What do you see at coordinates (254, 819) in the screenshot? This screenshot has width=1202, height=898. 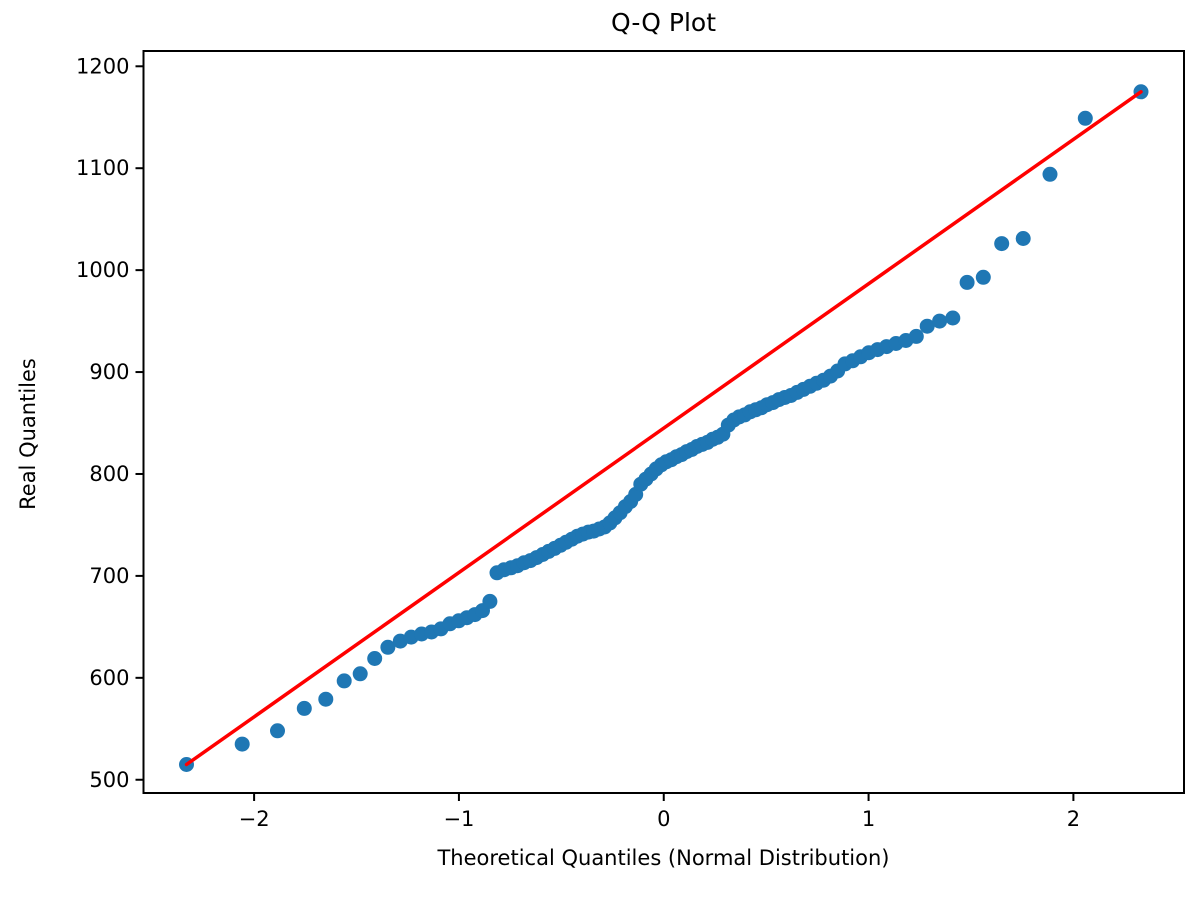 I see `x-tick-label: −2` at bounding box center [254, 819].